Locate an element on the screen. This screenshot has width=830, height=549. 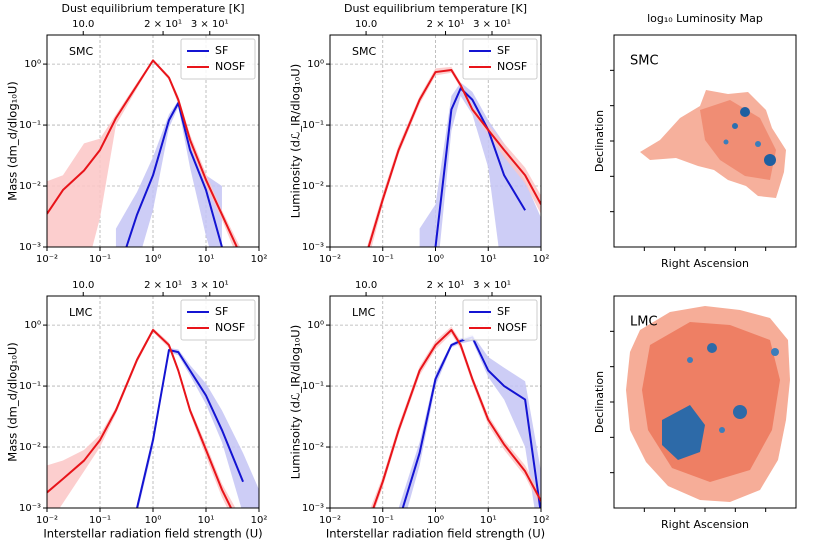
y-axis-label: Declination is located at coordinates (599, 402).